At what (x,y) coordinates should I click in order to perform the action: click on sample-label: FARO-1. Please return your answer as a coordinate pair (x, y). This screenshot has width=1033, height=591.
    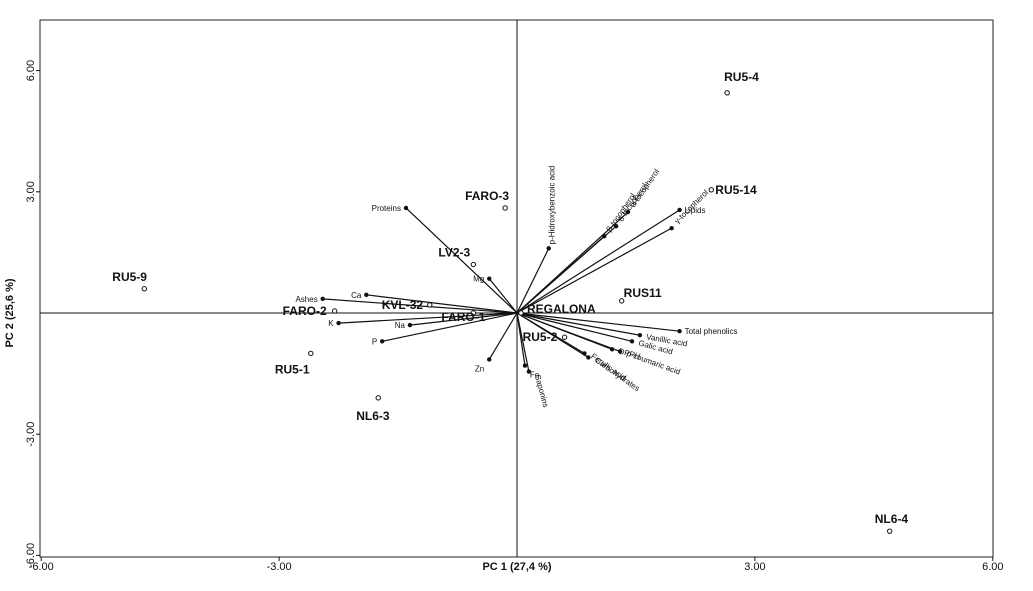
    Looking at the image, I should click on (463, 317).